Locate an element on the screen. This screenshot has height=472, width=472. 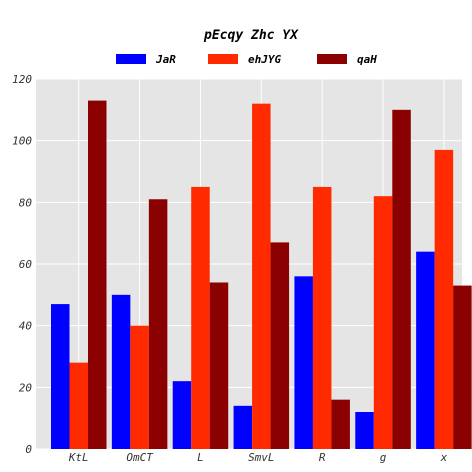
bar-ehJYG-KtL is located at coordinates (78, 405).